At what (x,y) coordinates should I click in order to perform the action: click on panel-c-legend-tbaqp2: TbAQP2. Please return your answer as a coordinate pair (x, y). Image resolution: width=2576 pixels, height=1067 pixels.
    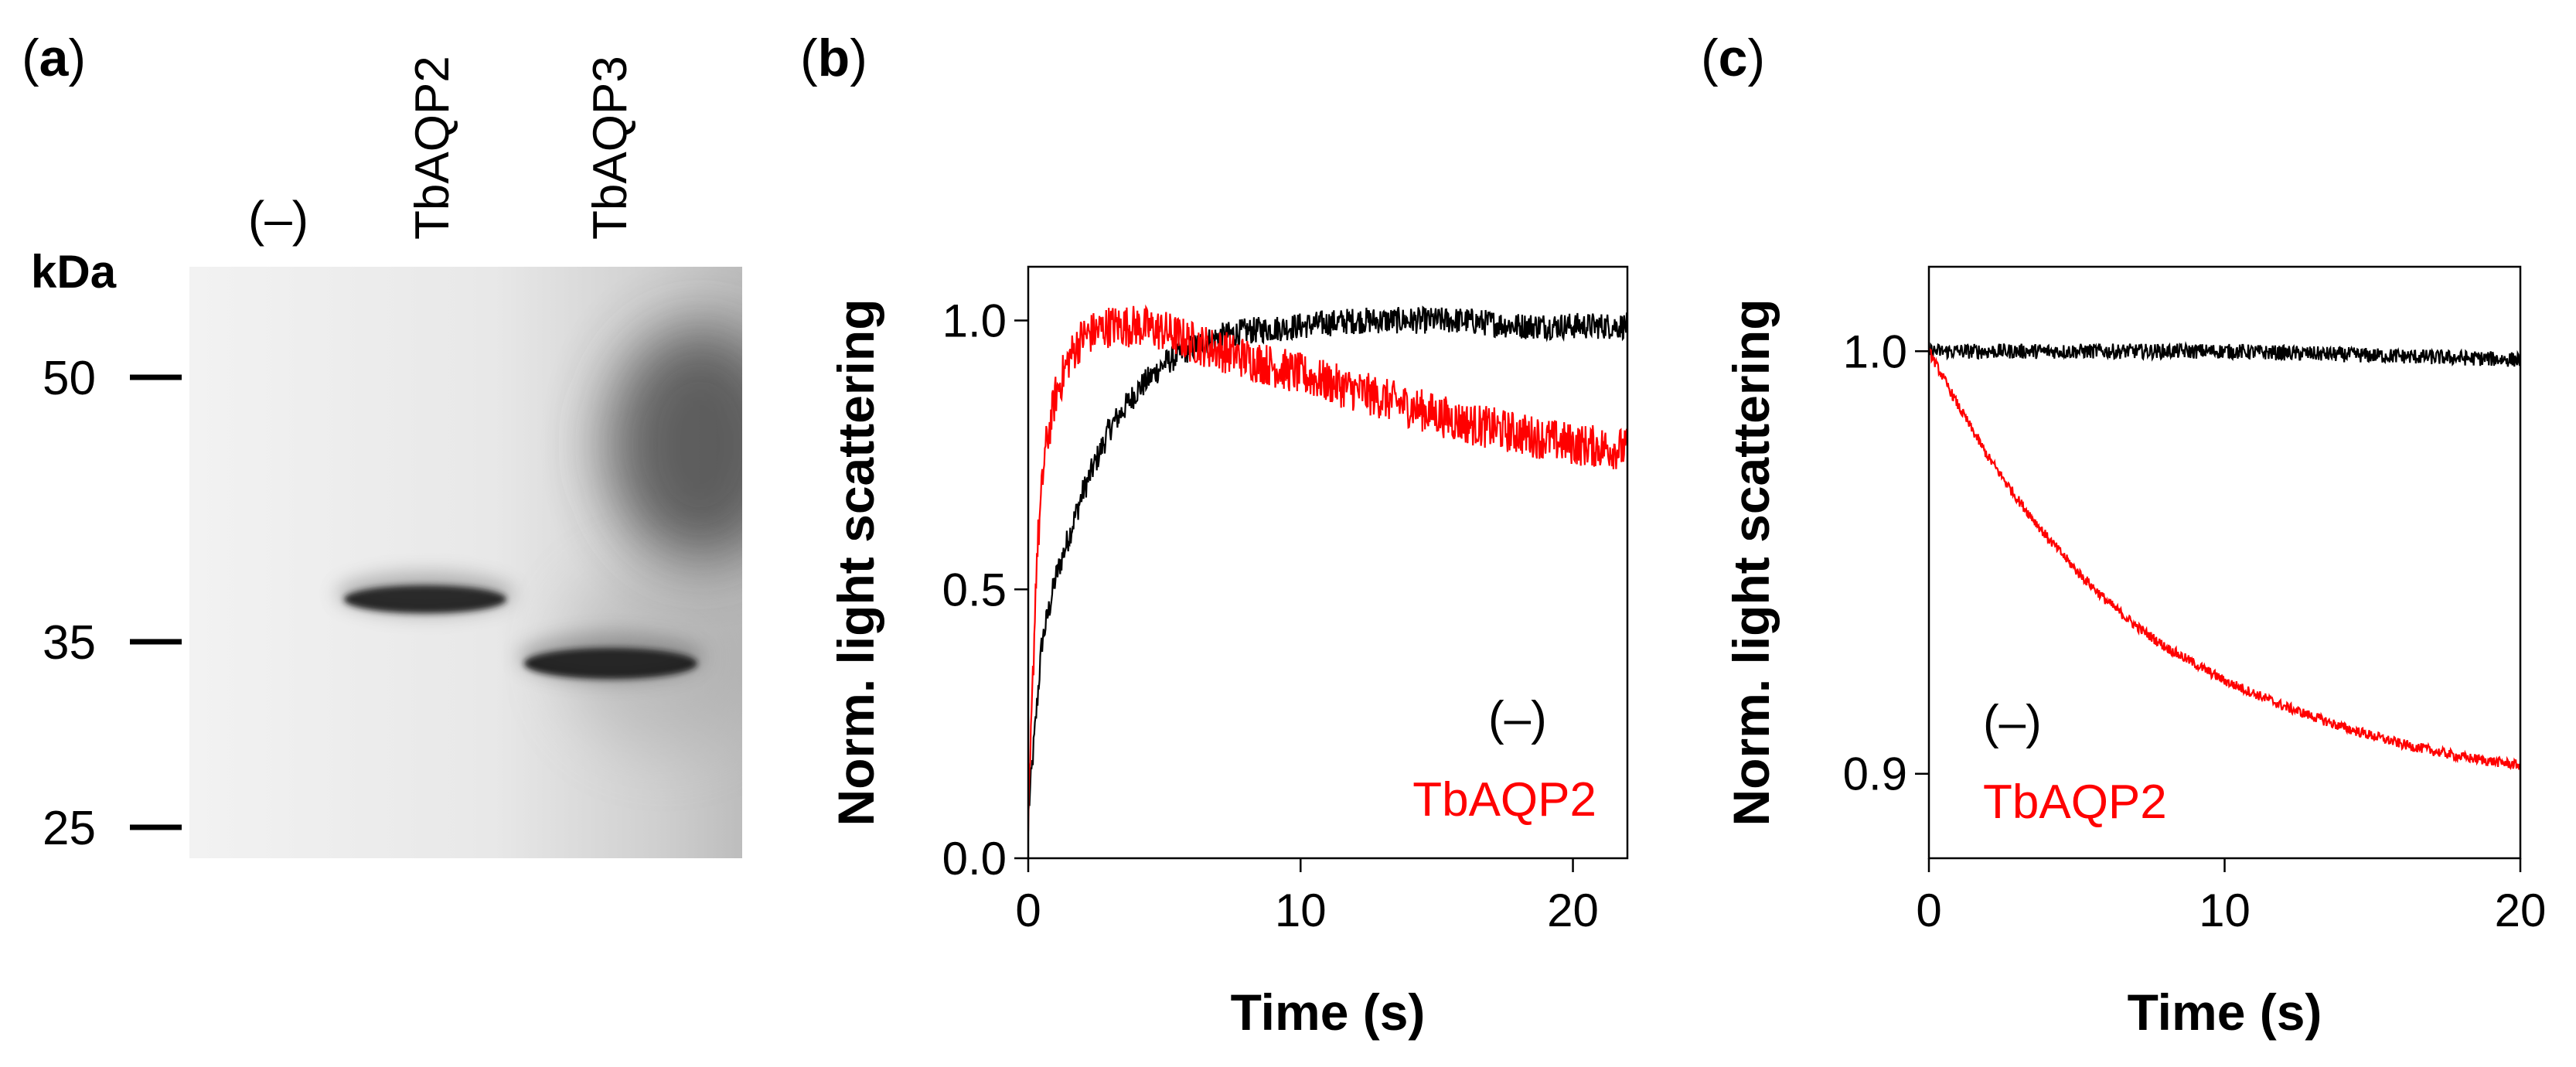
    Looking at the image, I should click on (2075, 802).